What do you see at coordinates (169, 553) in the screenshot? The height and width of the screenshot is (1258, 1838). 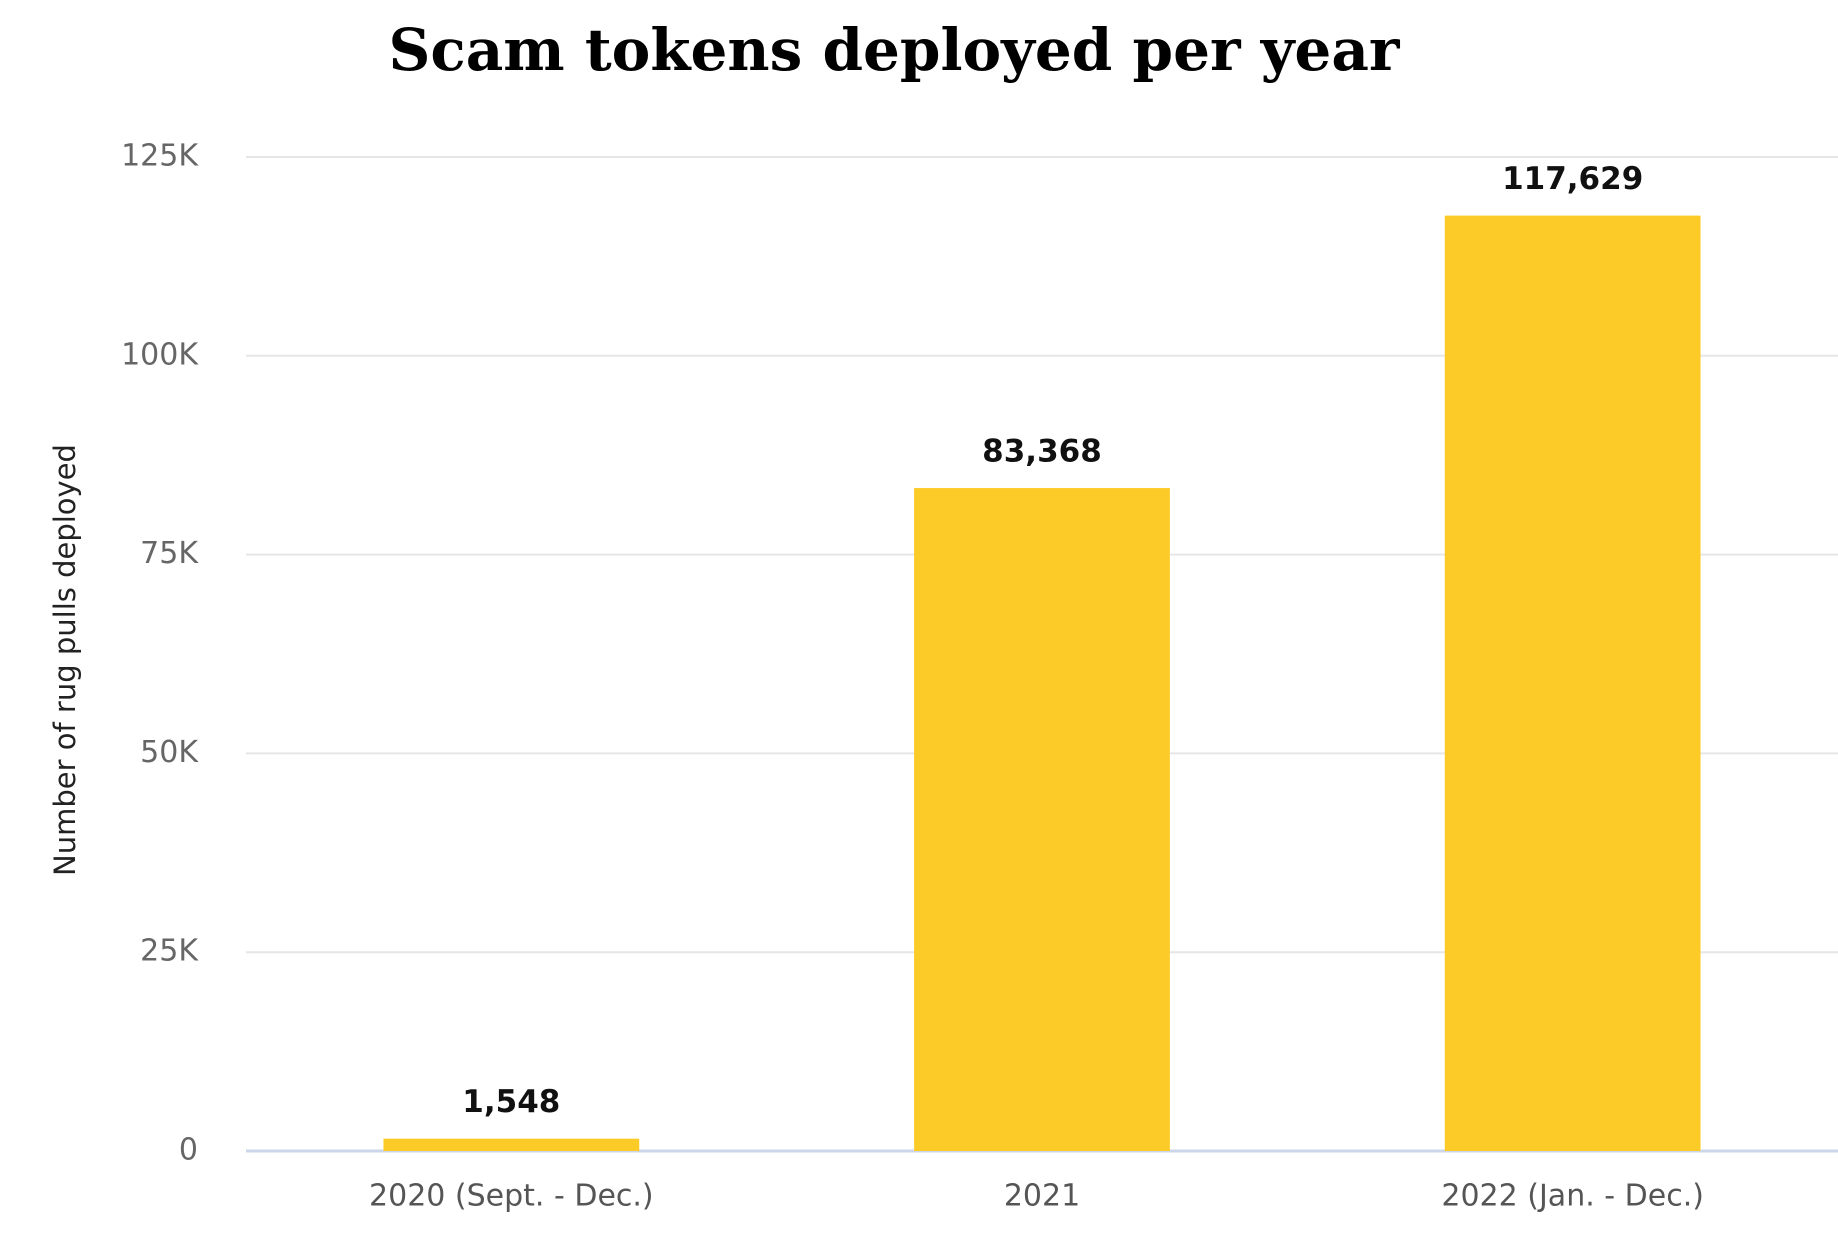 I see `y-tick-label: 75K` at bounding box center [169, 553].